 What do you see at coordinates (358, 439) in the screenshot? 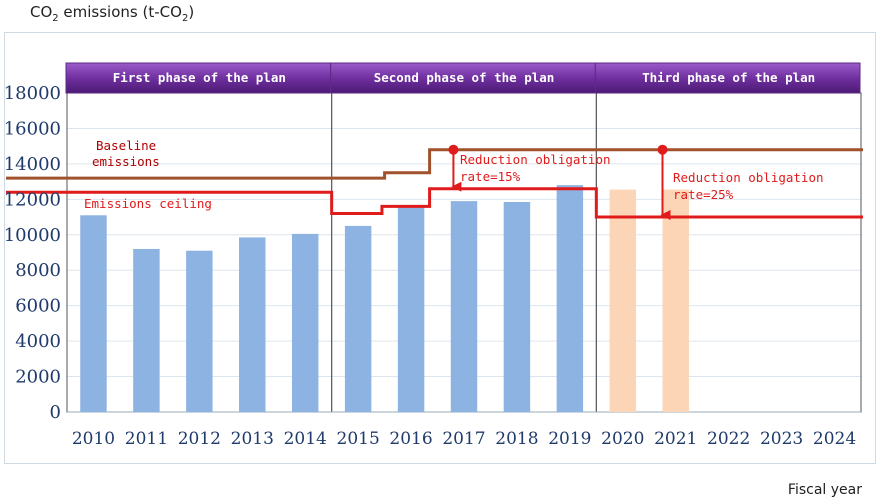
I see `x-tick-label: 2015` at bounding box center [358, 439].